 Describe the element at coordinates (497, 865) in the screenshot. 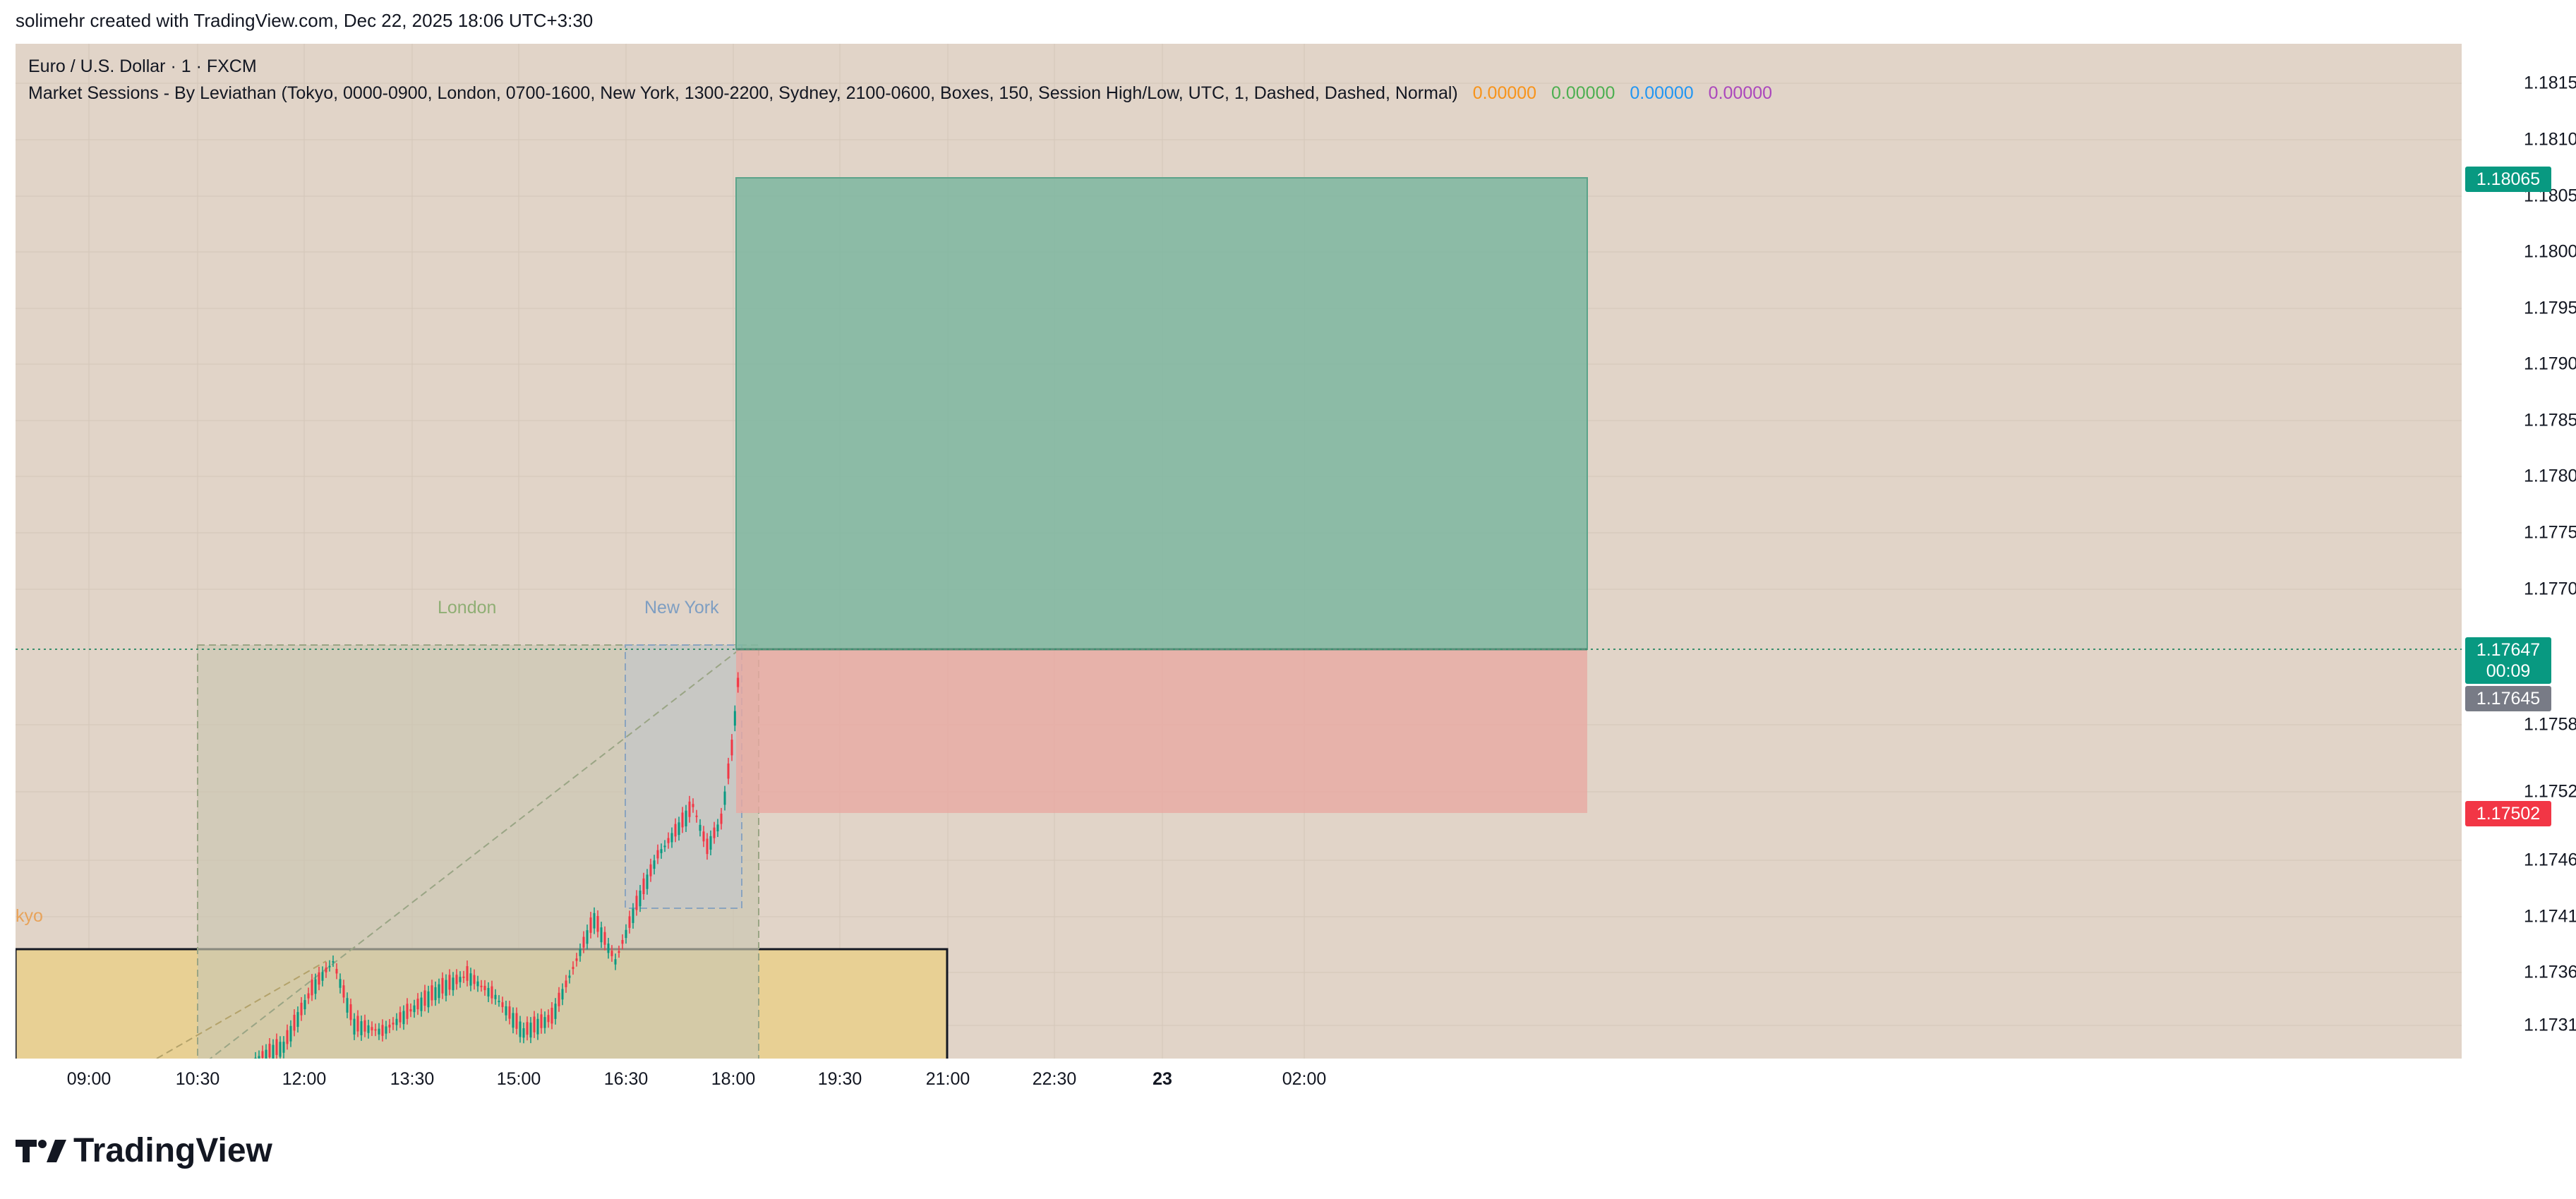

I see `price-candles` at that location.